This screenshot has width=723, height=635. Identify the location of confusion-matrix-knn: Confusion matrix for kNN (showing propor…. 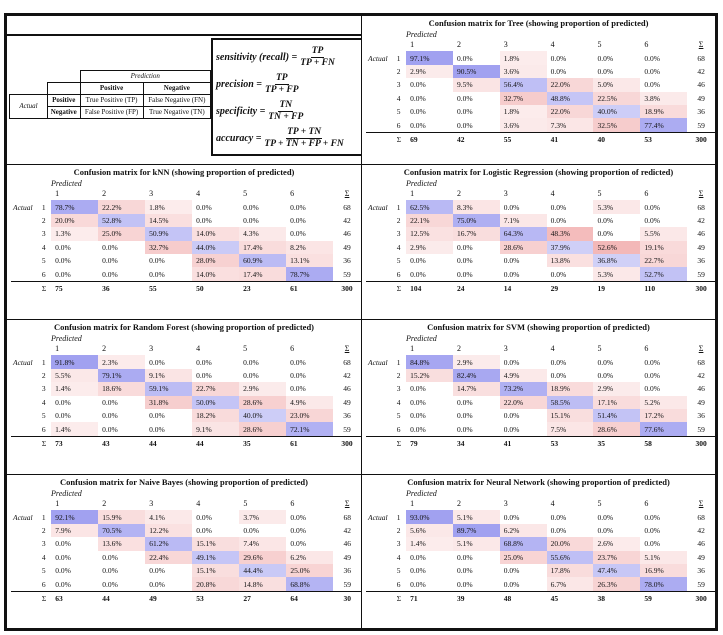
(184, 242).